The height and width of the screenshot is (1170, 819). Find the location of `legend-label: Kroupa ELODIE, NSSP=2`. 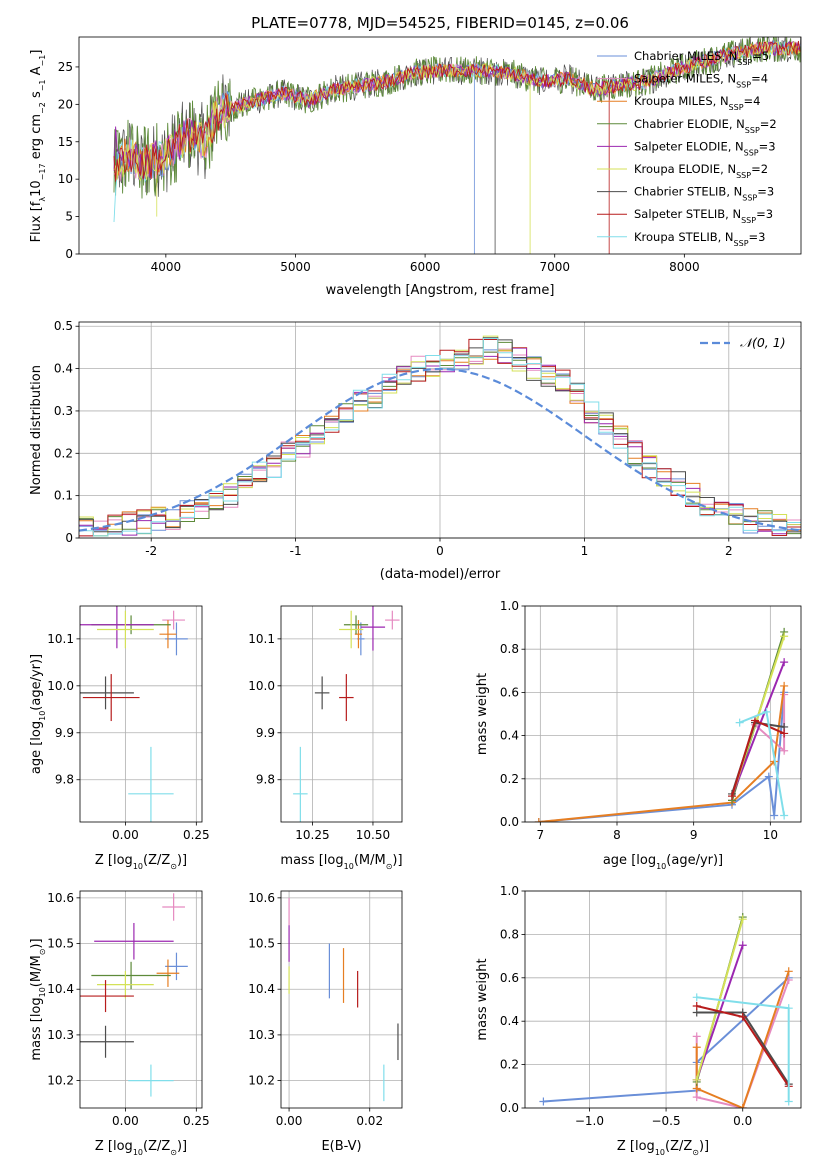

legend-label: Kroupa ELODIE, NSSP=2 is located at coordinates (701, 171).